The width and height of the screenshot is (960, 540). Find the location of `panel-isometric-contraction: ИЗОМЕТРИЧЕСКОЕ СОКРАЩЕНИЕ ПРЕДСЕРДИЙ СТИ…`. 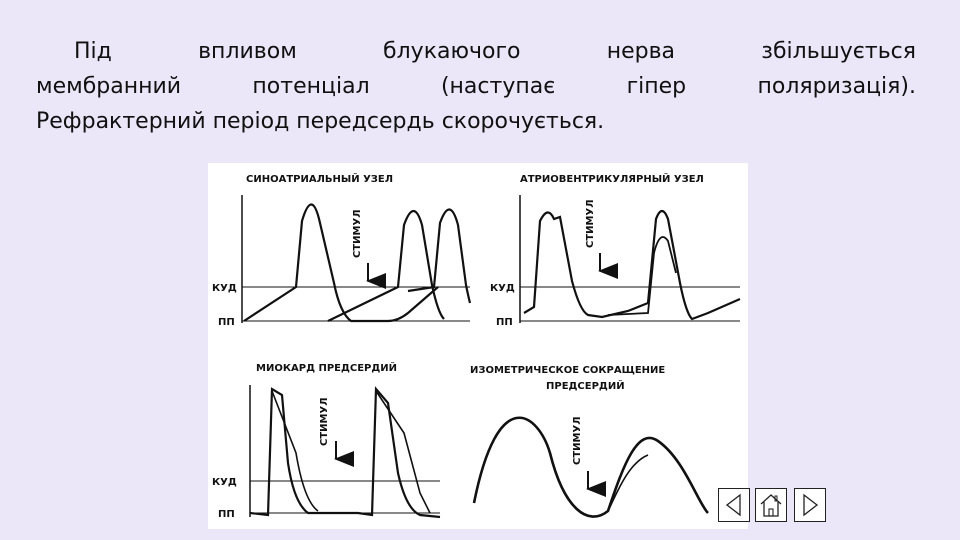

panel-isometric-contraction: ИЗОМЕТРИЧЕСКОЕ СОКРАЩЕНИЕ ПРЕДСЕРДИЙ СТИ… is located at coordinates (589, 441).